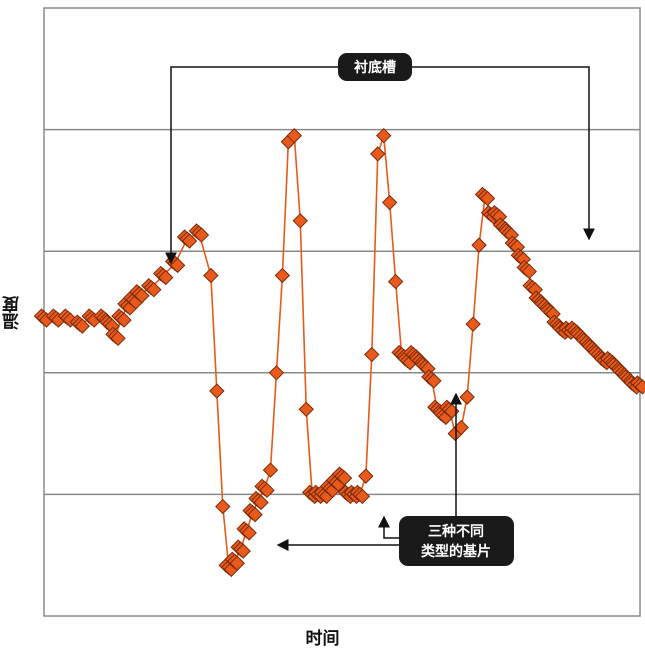 This screenshot has width=645, height=651. What do you see at coordinates (251, 165) in the screenshot?
I see `annotation-arrow-left` at bounding box center [251, 165].